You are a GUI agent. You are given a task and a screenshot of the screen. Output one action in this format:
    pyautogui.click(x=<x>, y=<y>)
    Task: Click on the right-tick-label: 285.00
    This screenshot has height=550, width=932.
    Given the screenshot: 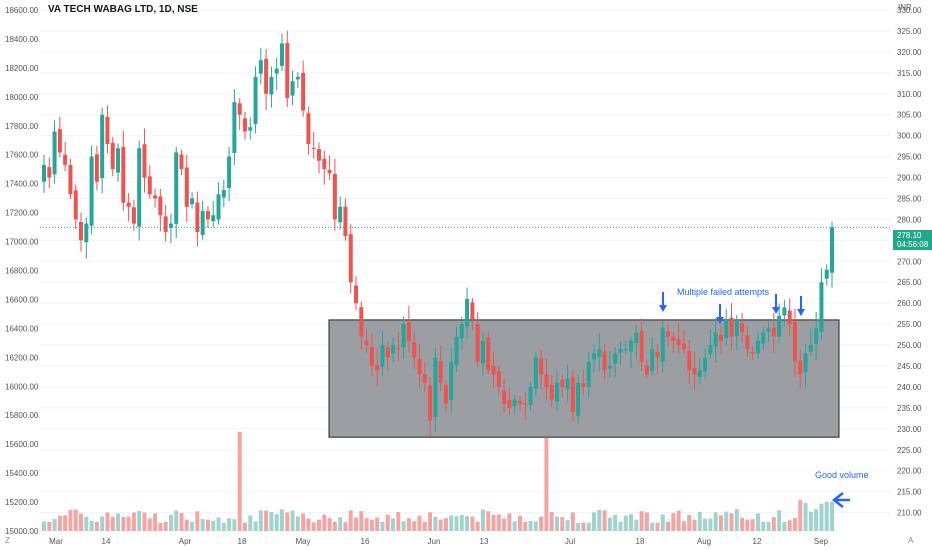 What is the action you would take?
    pyautogui.click(x=909, y=198)
    